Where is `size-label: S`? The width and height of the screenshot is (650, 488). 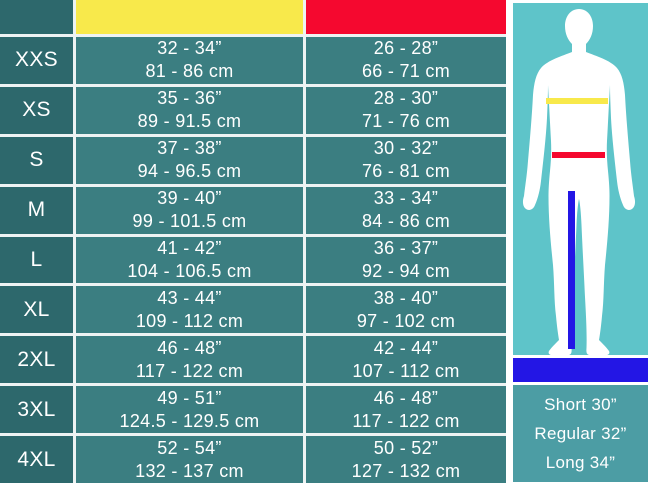 size-label: S is located at coordinates (36, 160).